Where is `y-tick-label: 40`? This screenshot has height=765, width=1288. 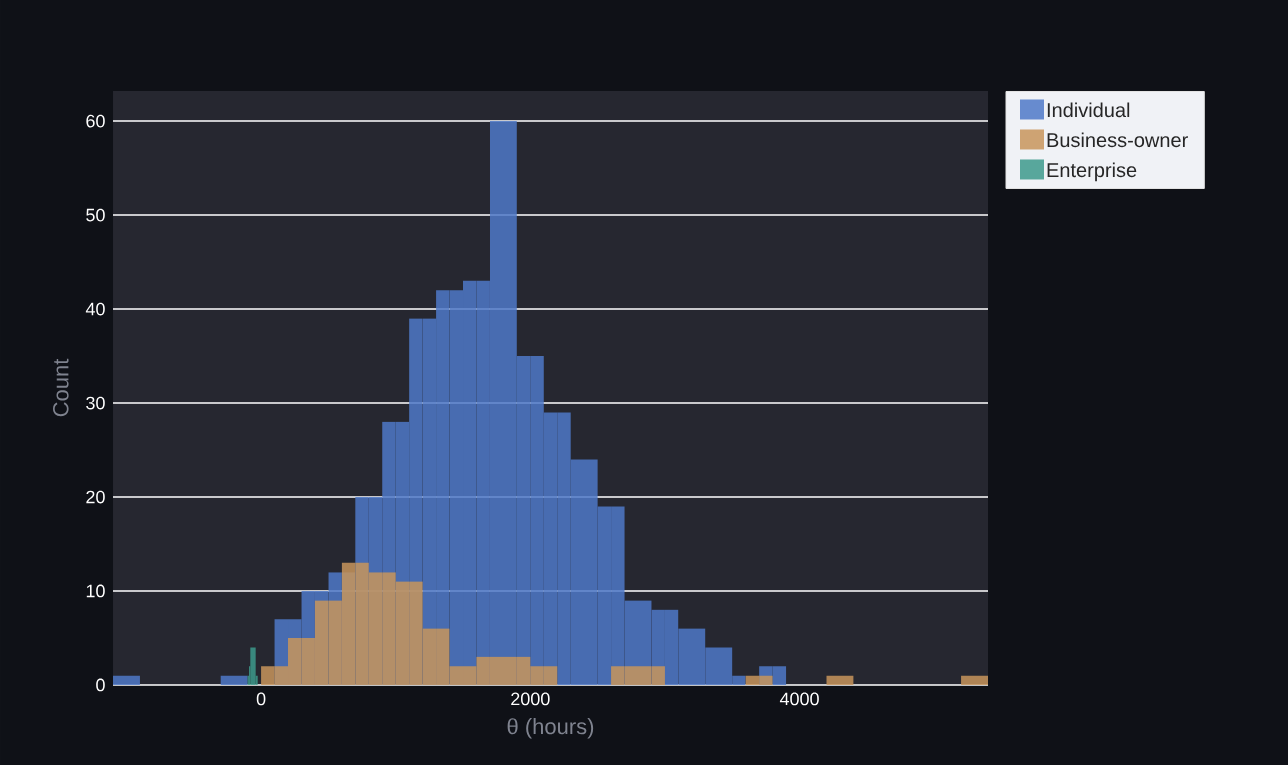
y-tick-label: 40 is located at coordinates (95, 309).